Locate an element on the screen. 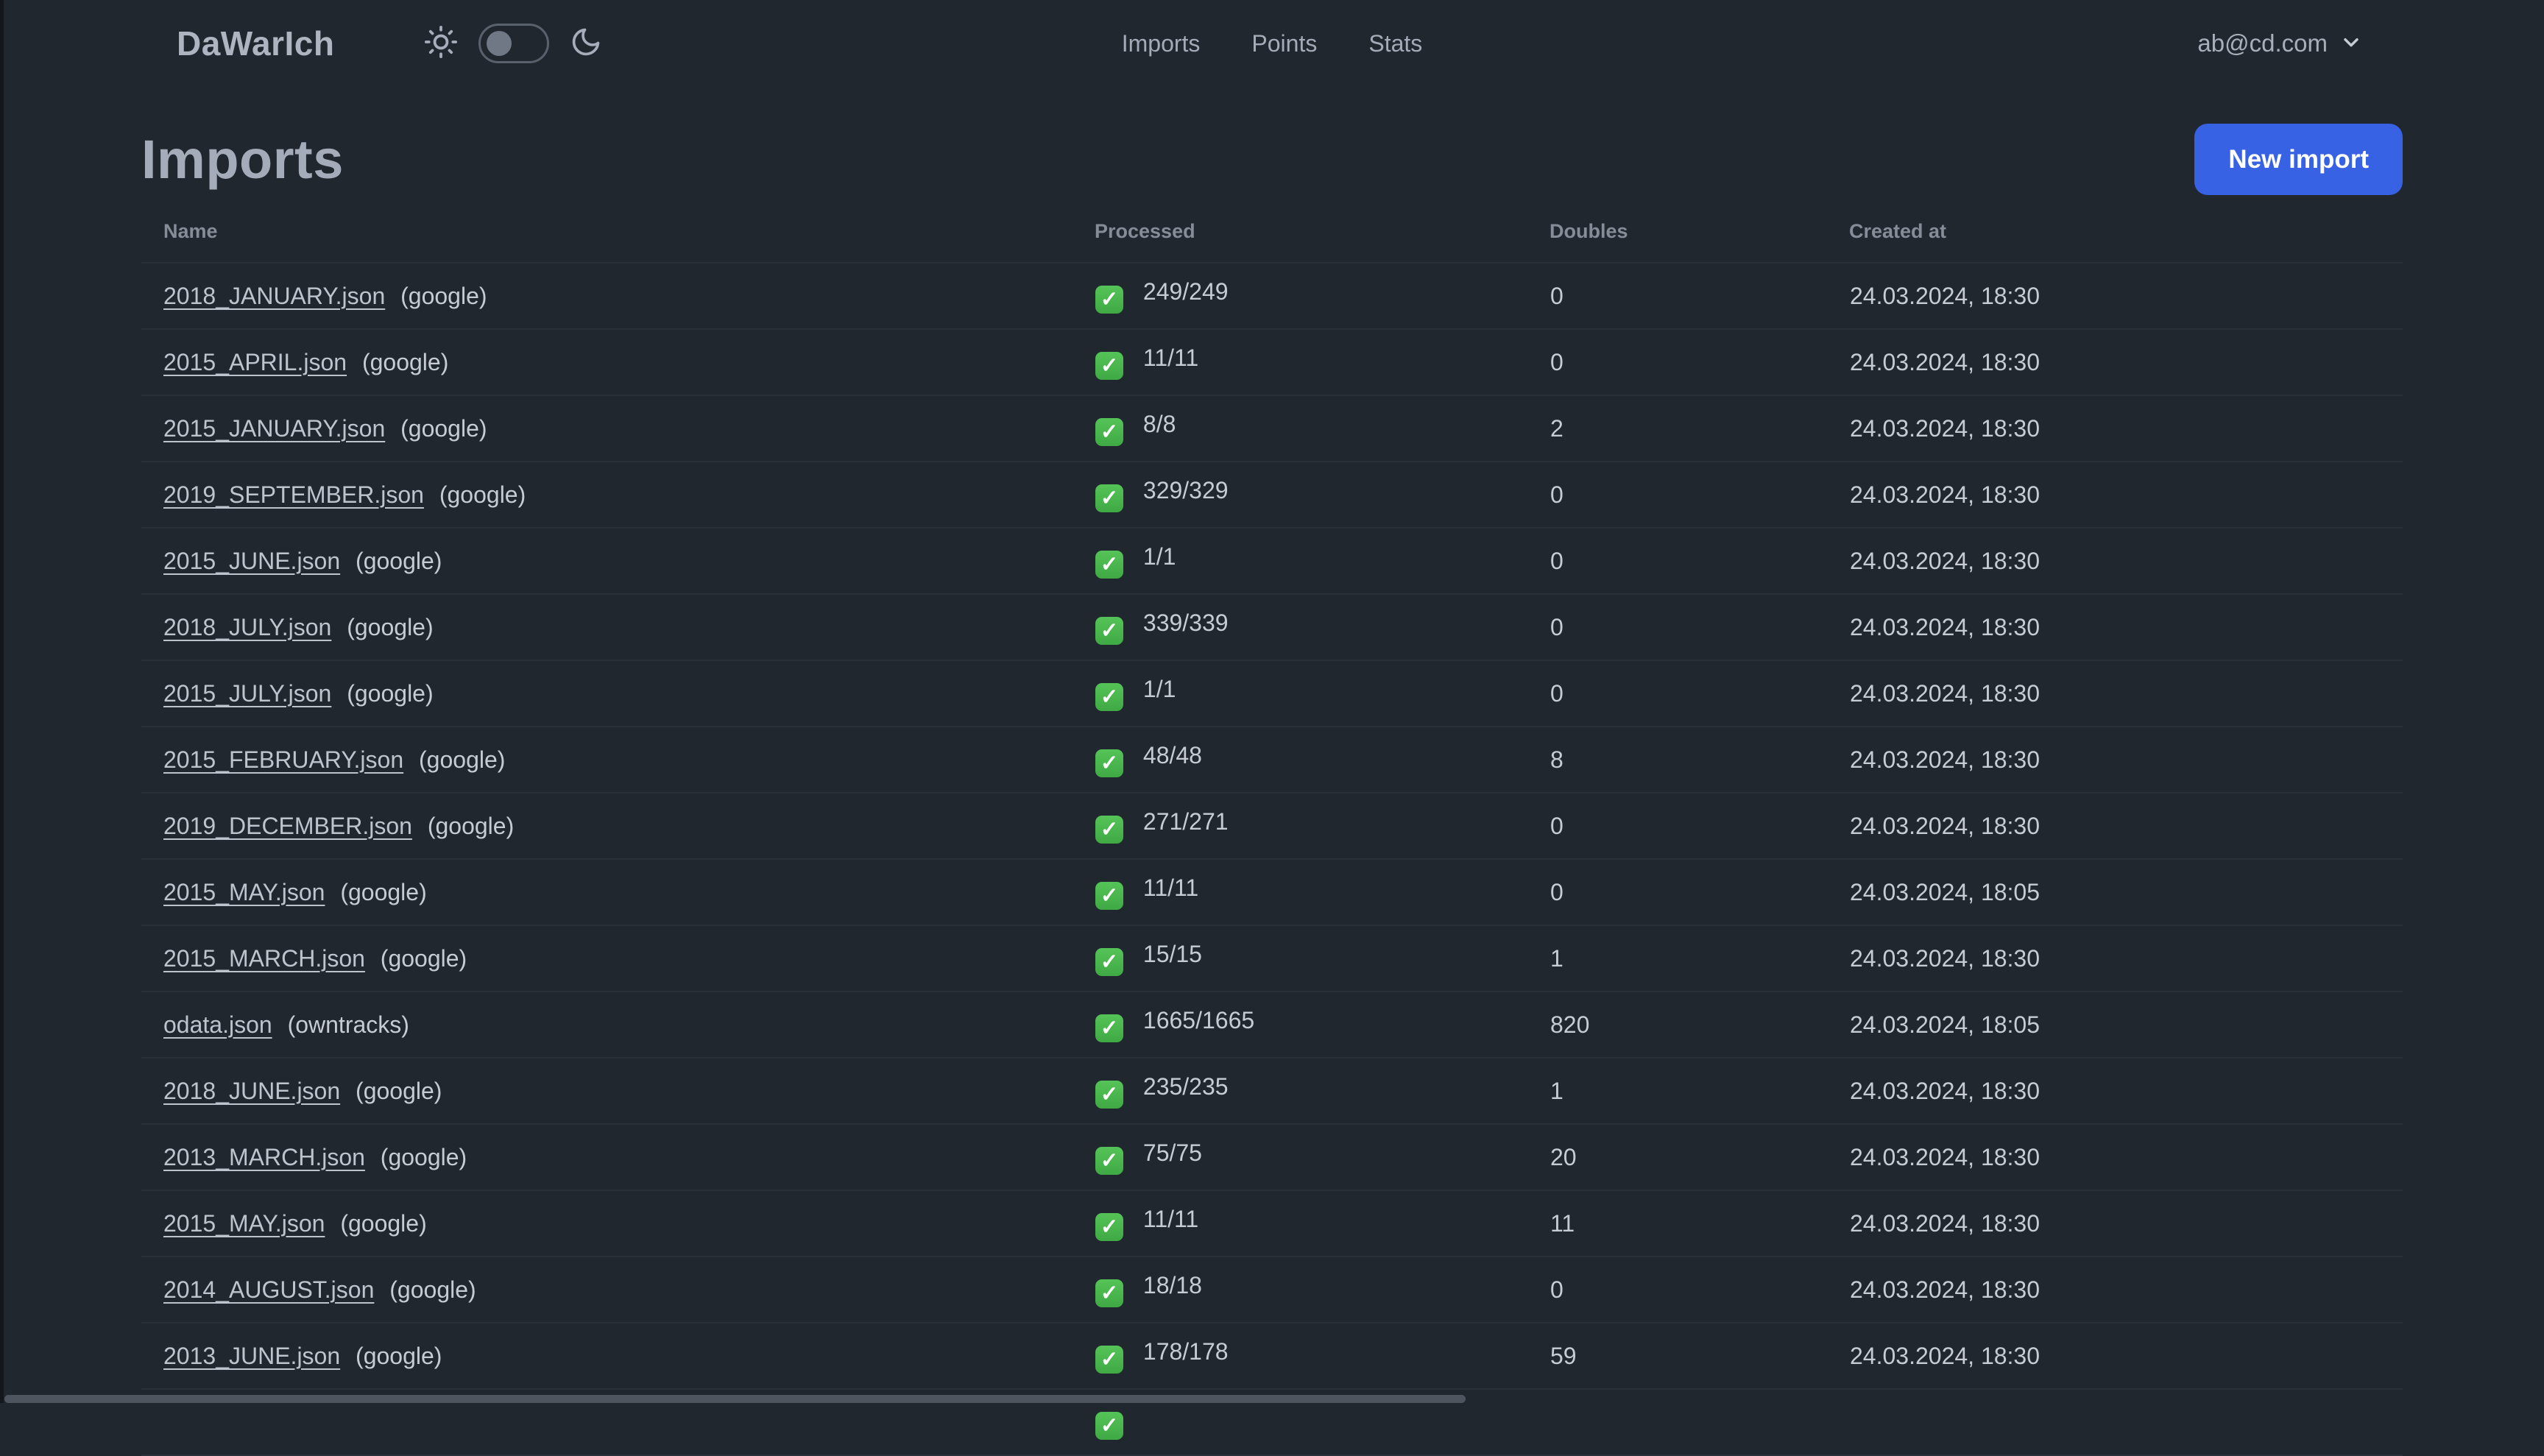 Image resolution: width=2544 pixels, height=1456 pixels. import-source-label: (owntracks) is located at coordinates (348, 1024).